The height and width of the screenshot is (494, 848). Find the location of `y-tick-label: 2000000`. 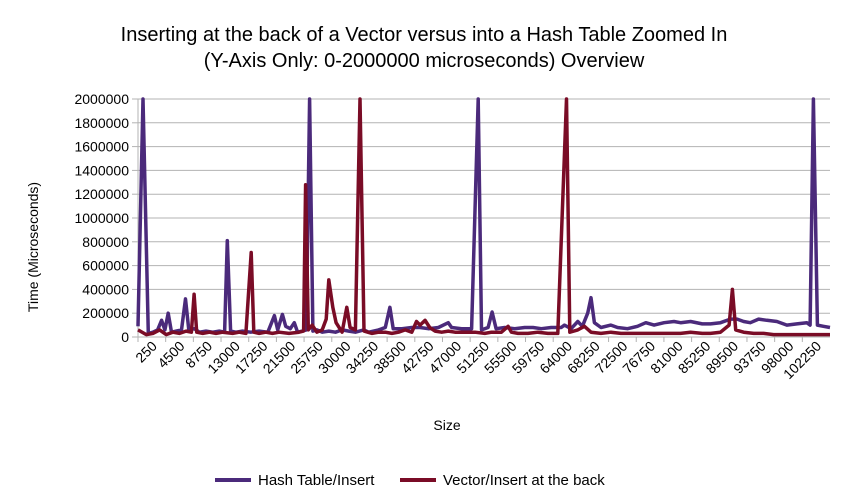

y-tick-label: 2000000 is located at coordinates (101, 99).